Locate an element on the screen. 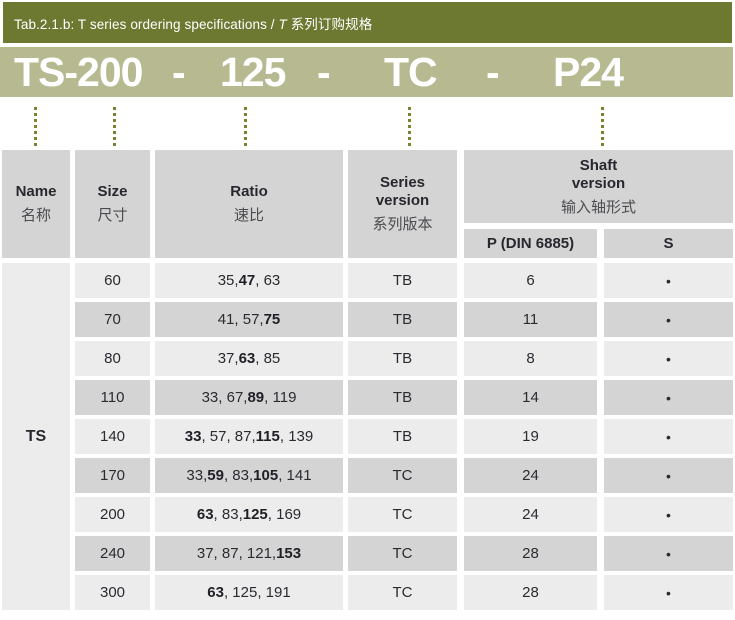  order-code-segment: TS-200 is located at coordinates (78, 72).